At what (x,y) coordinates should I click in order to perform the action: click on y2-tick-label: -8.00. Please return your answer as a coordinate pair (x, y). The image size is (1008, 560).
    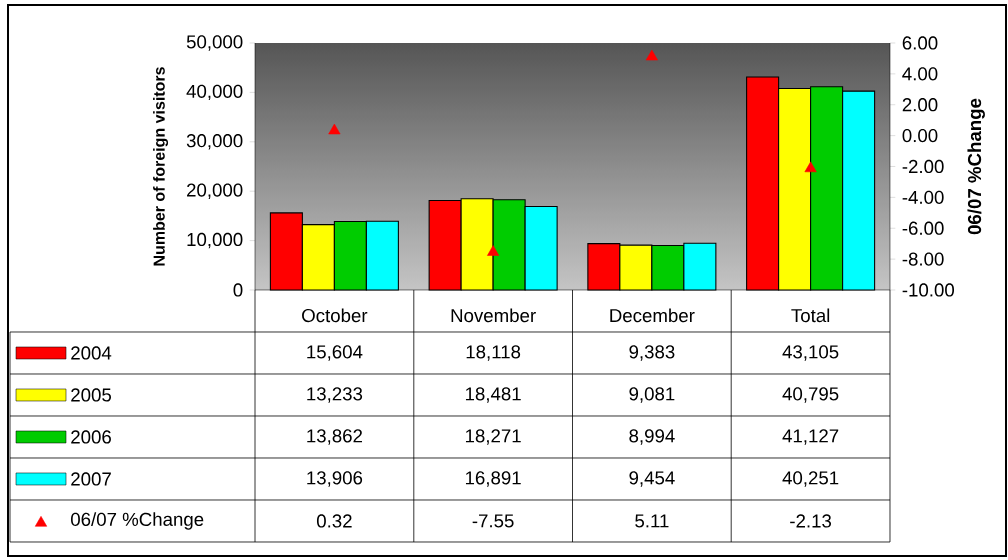
    Looking at the image, I should click on (923, 259).